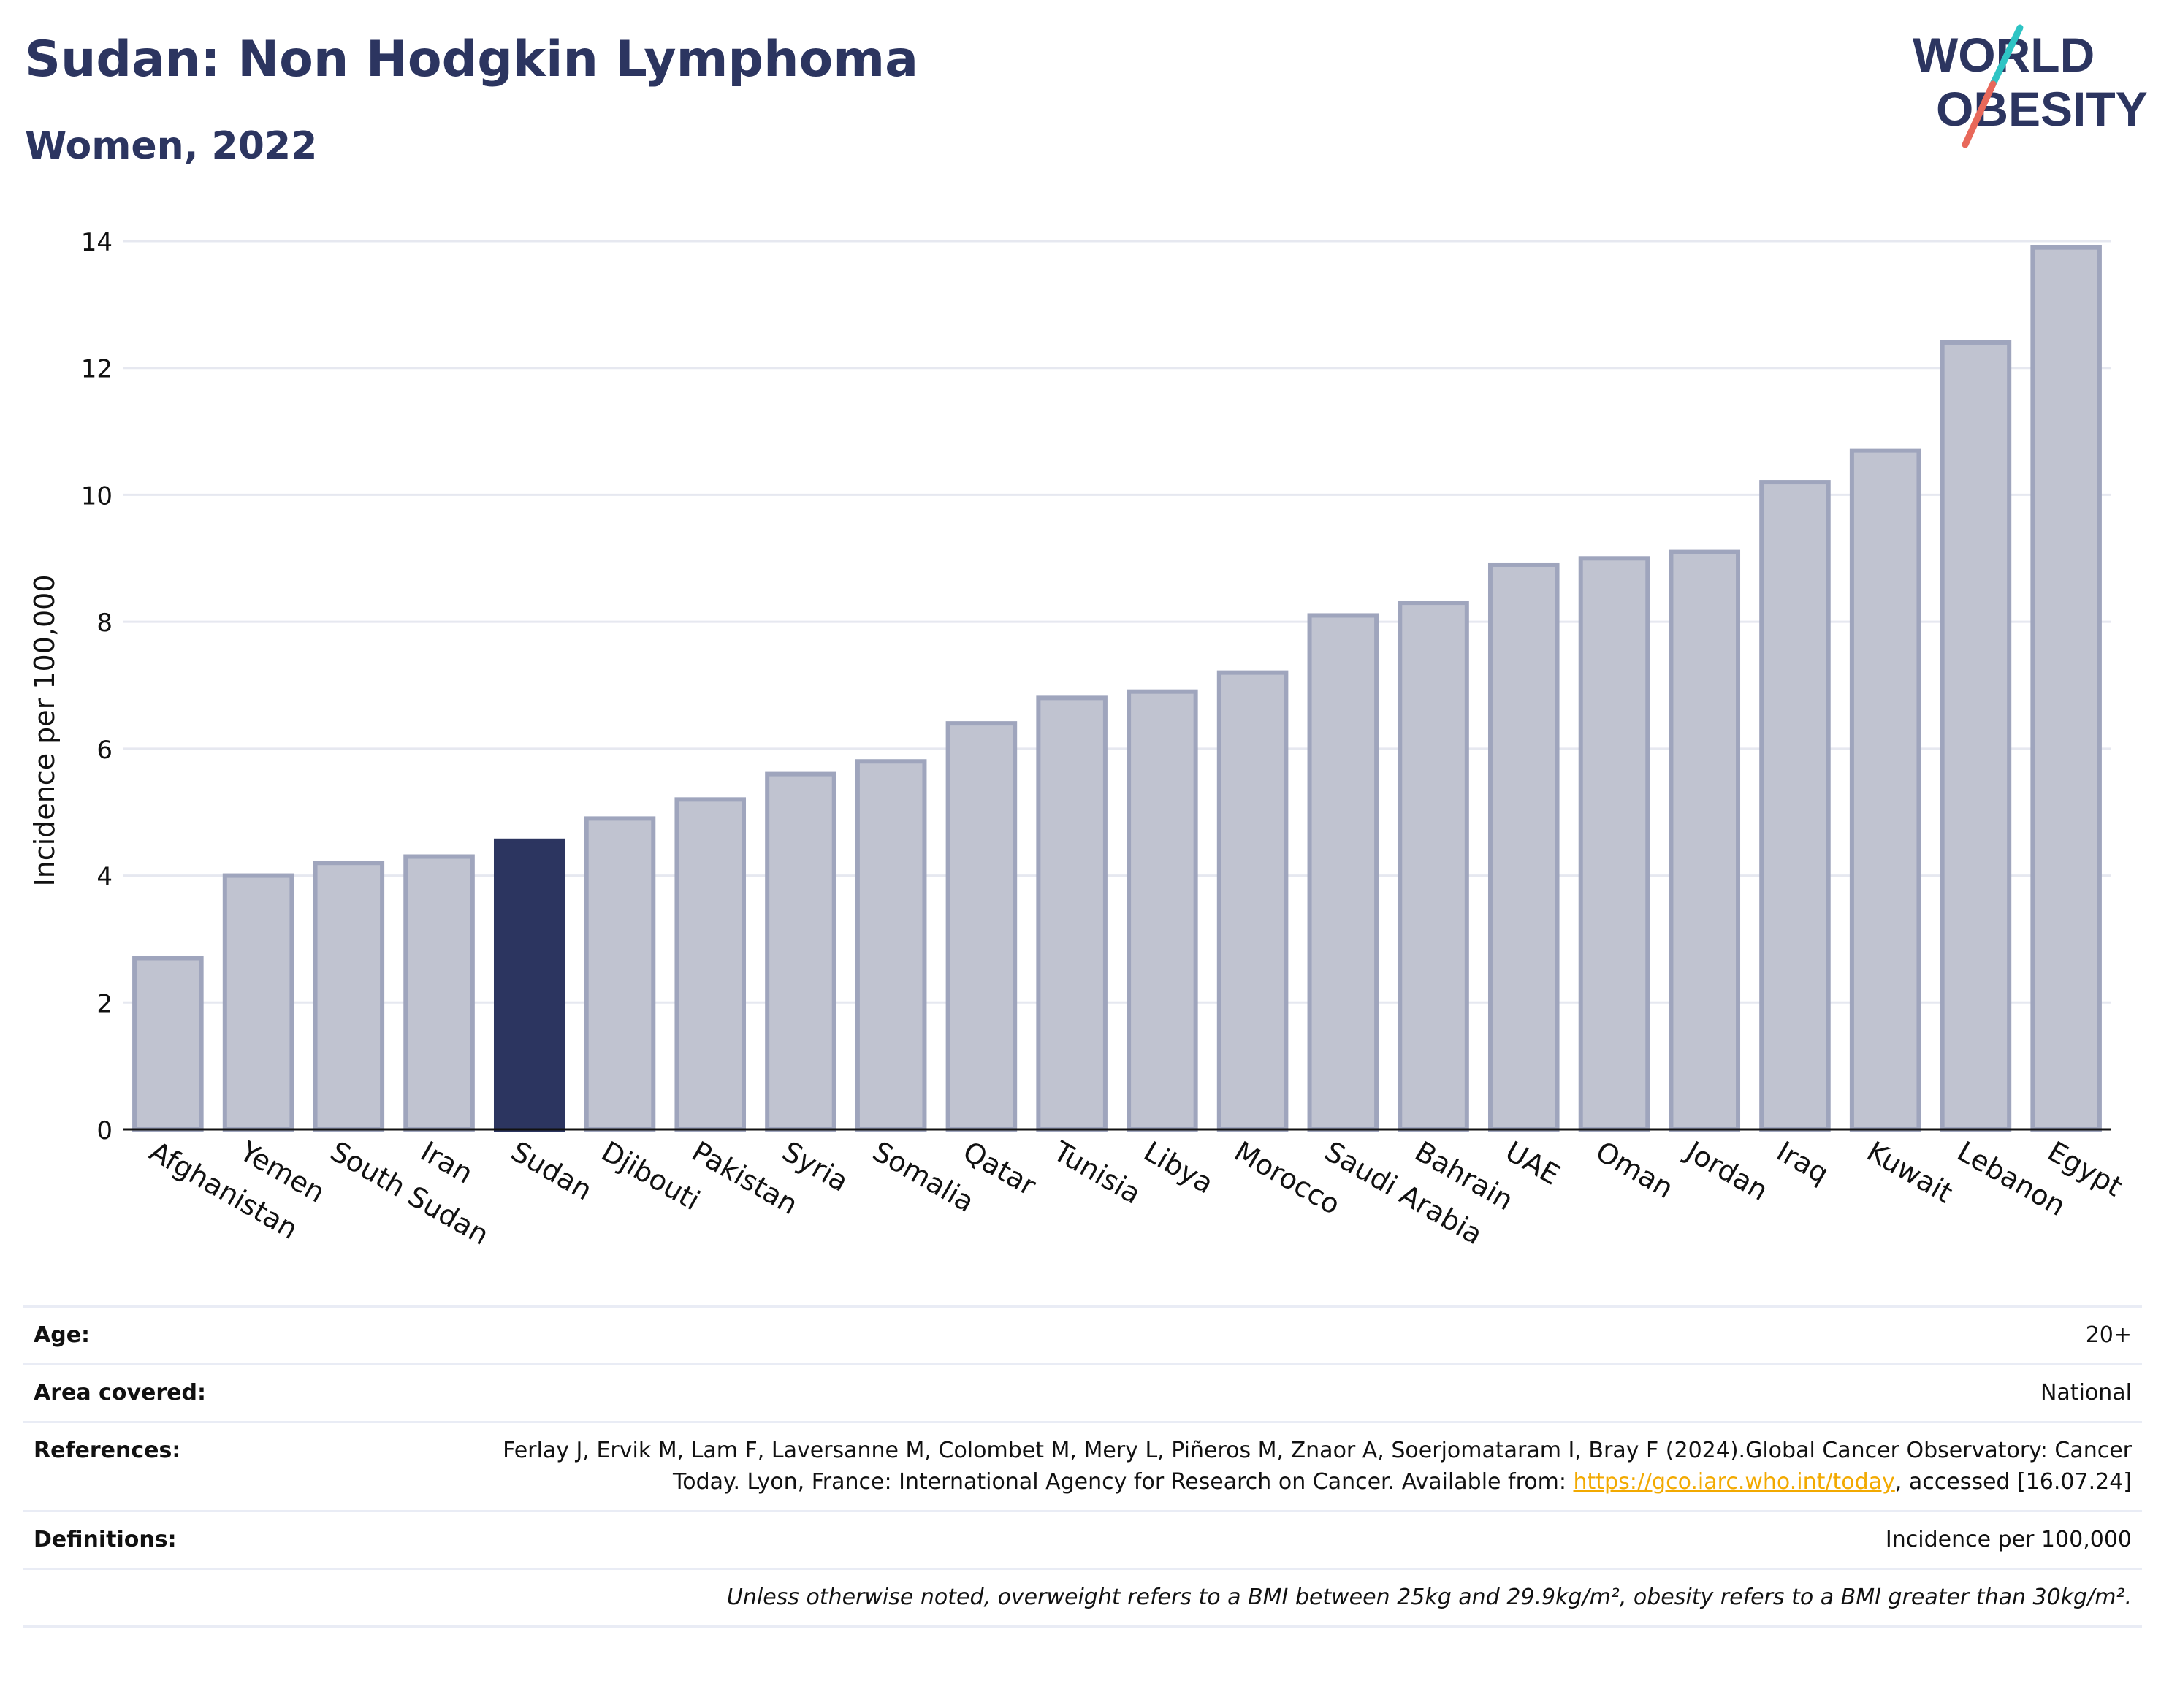 The height and width of the screenshot is (1708, 2161). I want to click on reference-link: https://gco.iarc.who.int/today, so click(1734, 1482).